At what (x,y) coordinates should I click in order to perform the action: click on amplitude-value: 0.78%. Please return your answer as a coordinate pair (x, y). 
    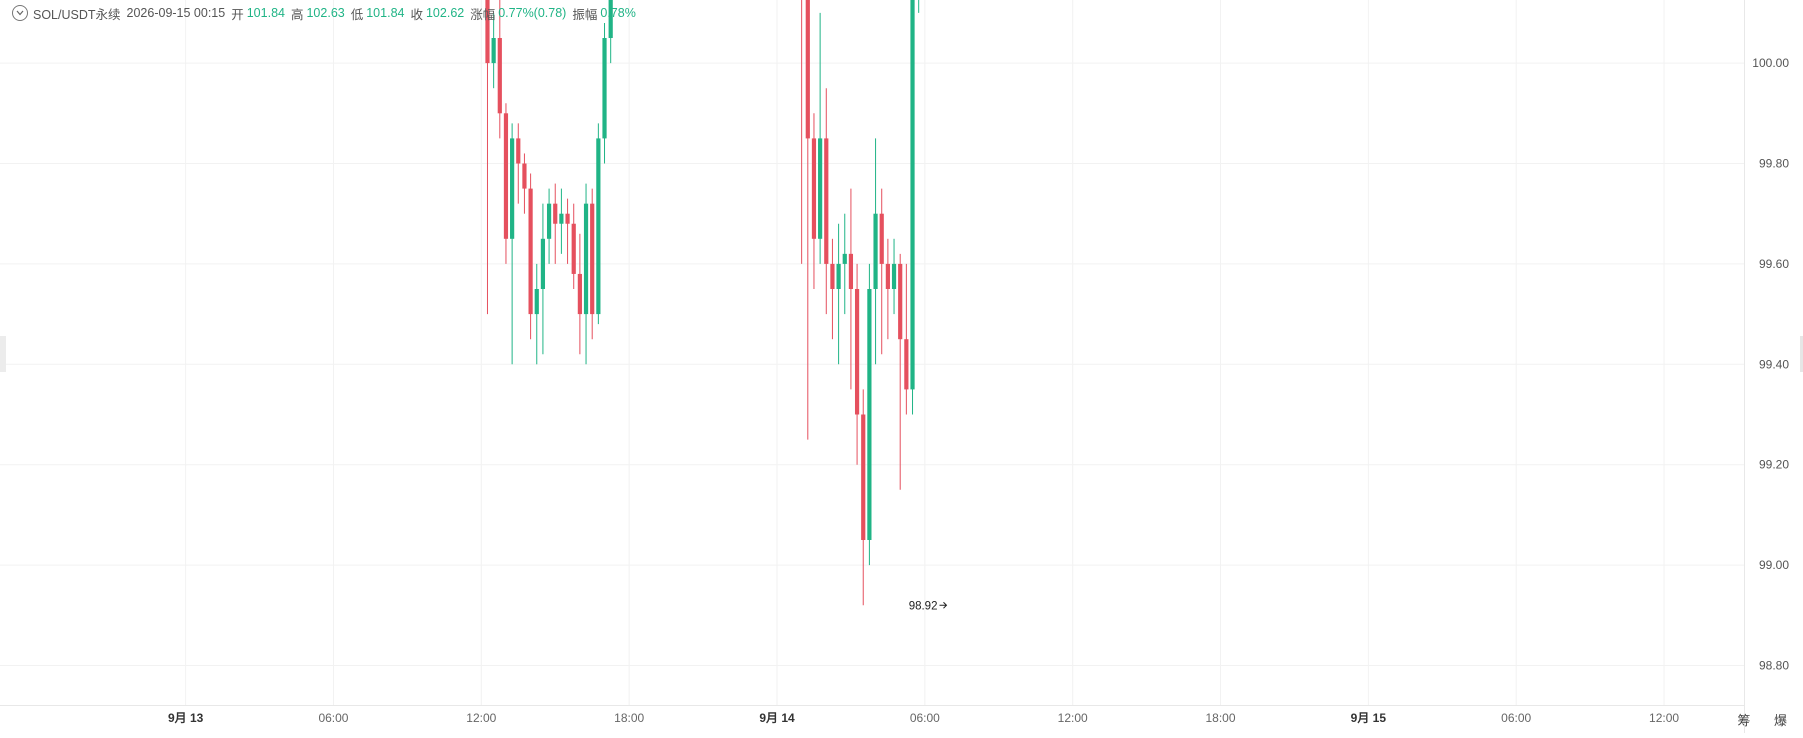
    Looking at the image, I should click on (618, 13).